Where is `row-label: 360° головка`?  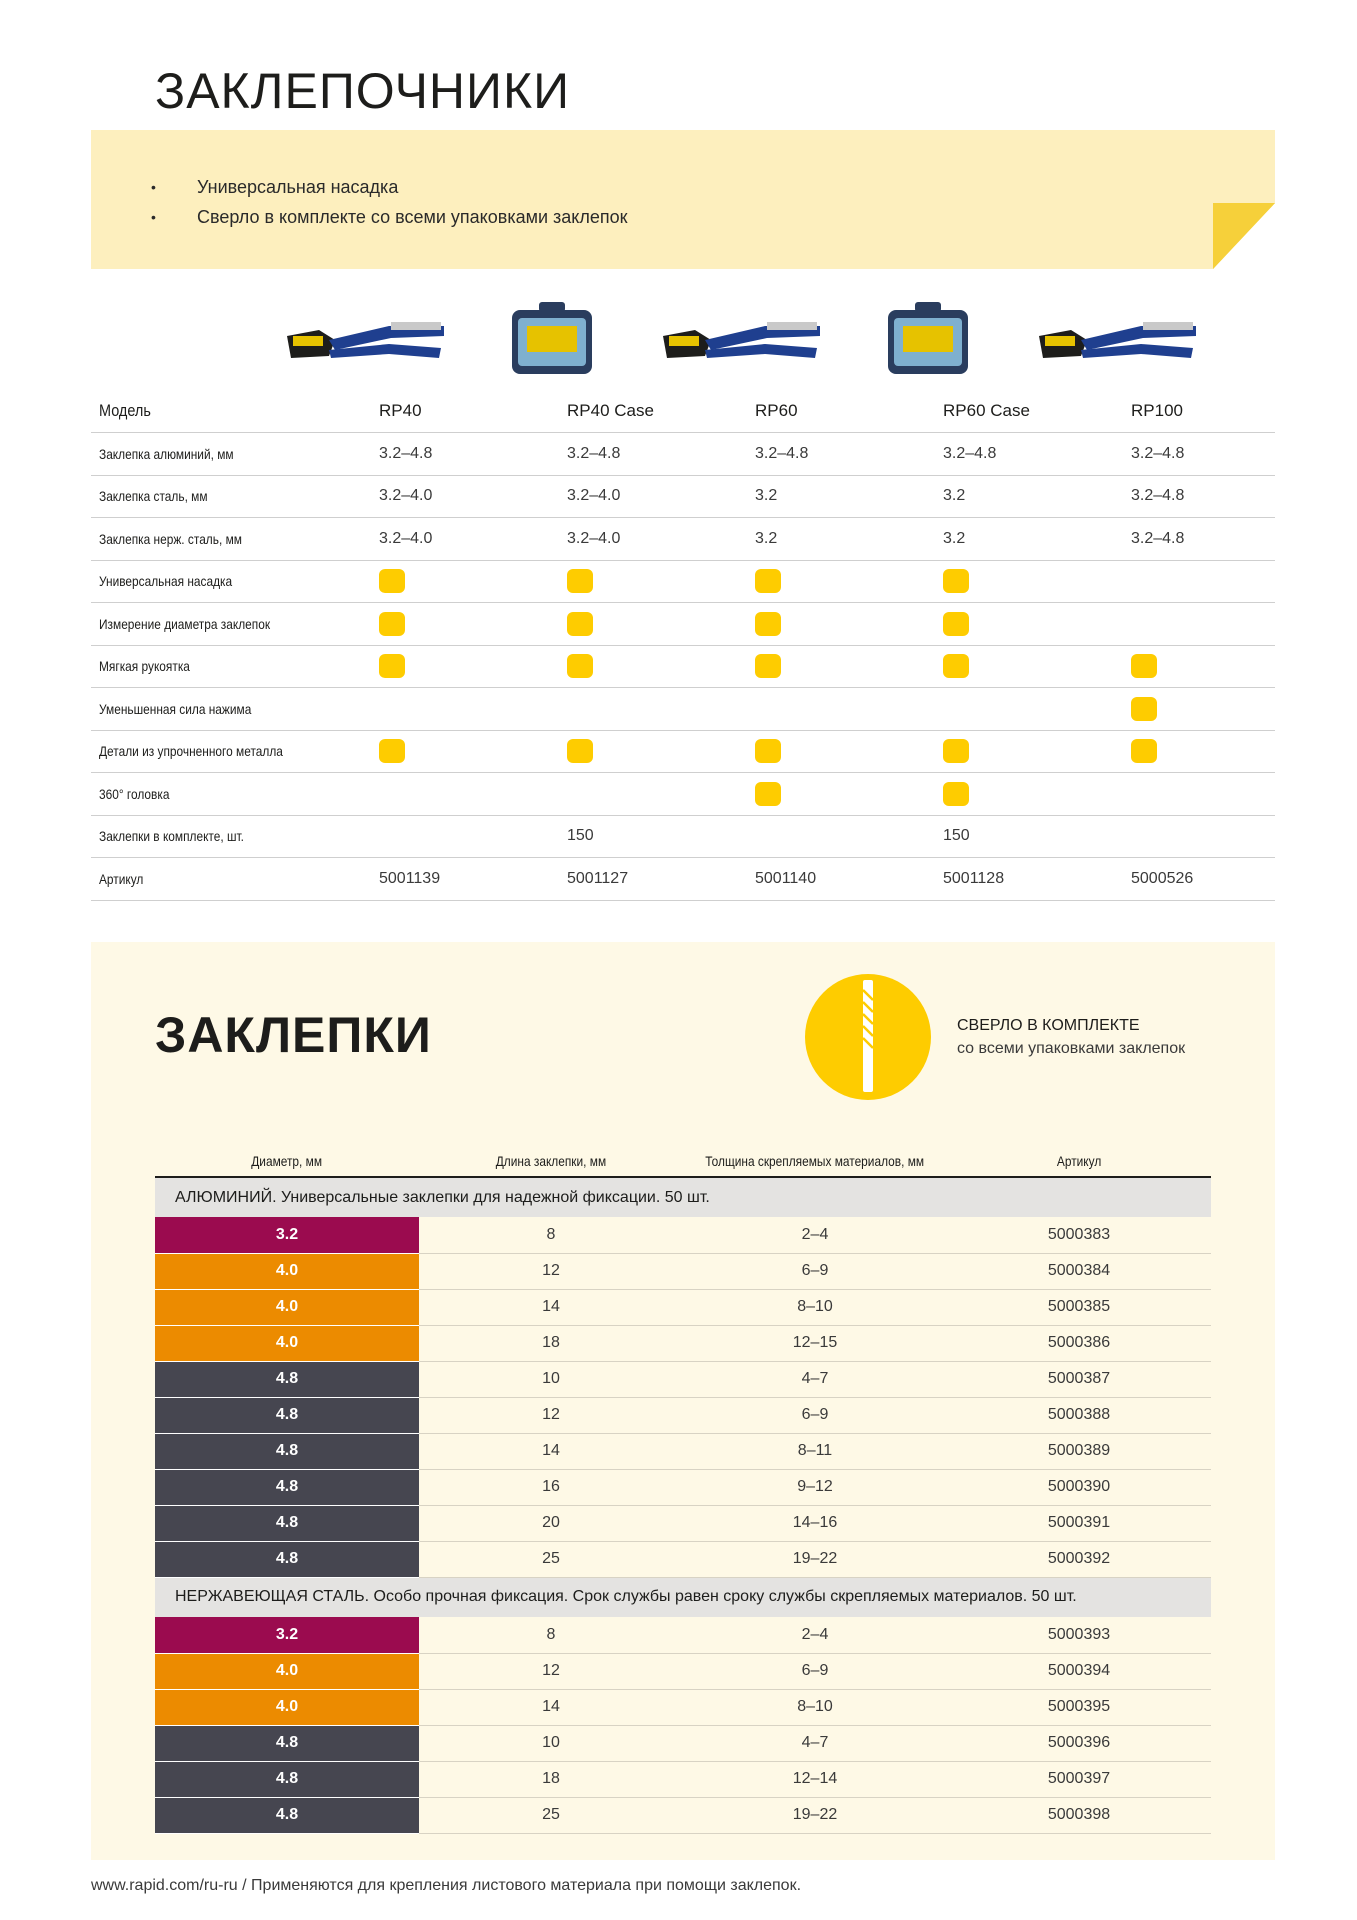 row-label: 360° головка is located at coordinates (231, 794).